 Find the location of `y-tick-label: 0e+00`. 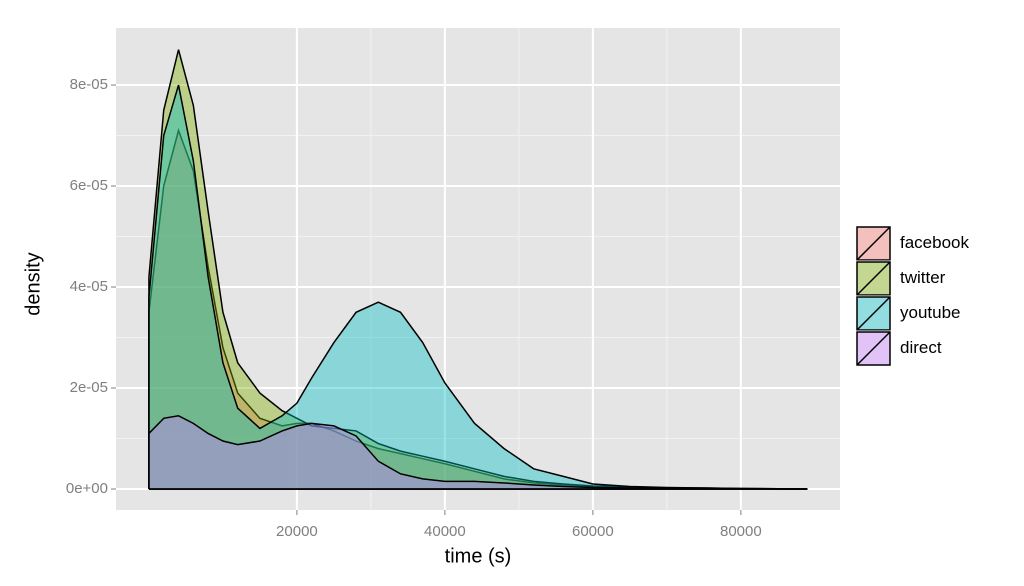

y-tick-label: 0e+00 is located at coordinates (87, 488).